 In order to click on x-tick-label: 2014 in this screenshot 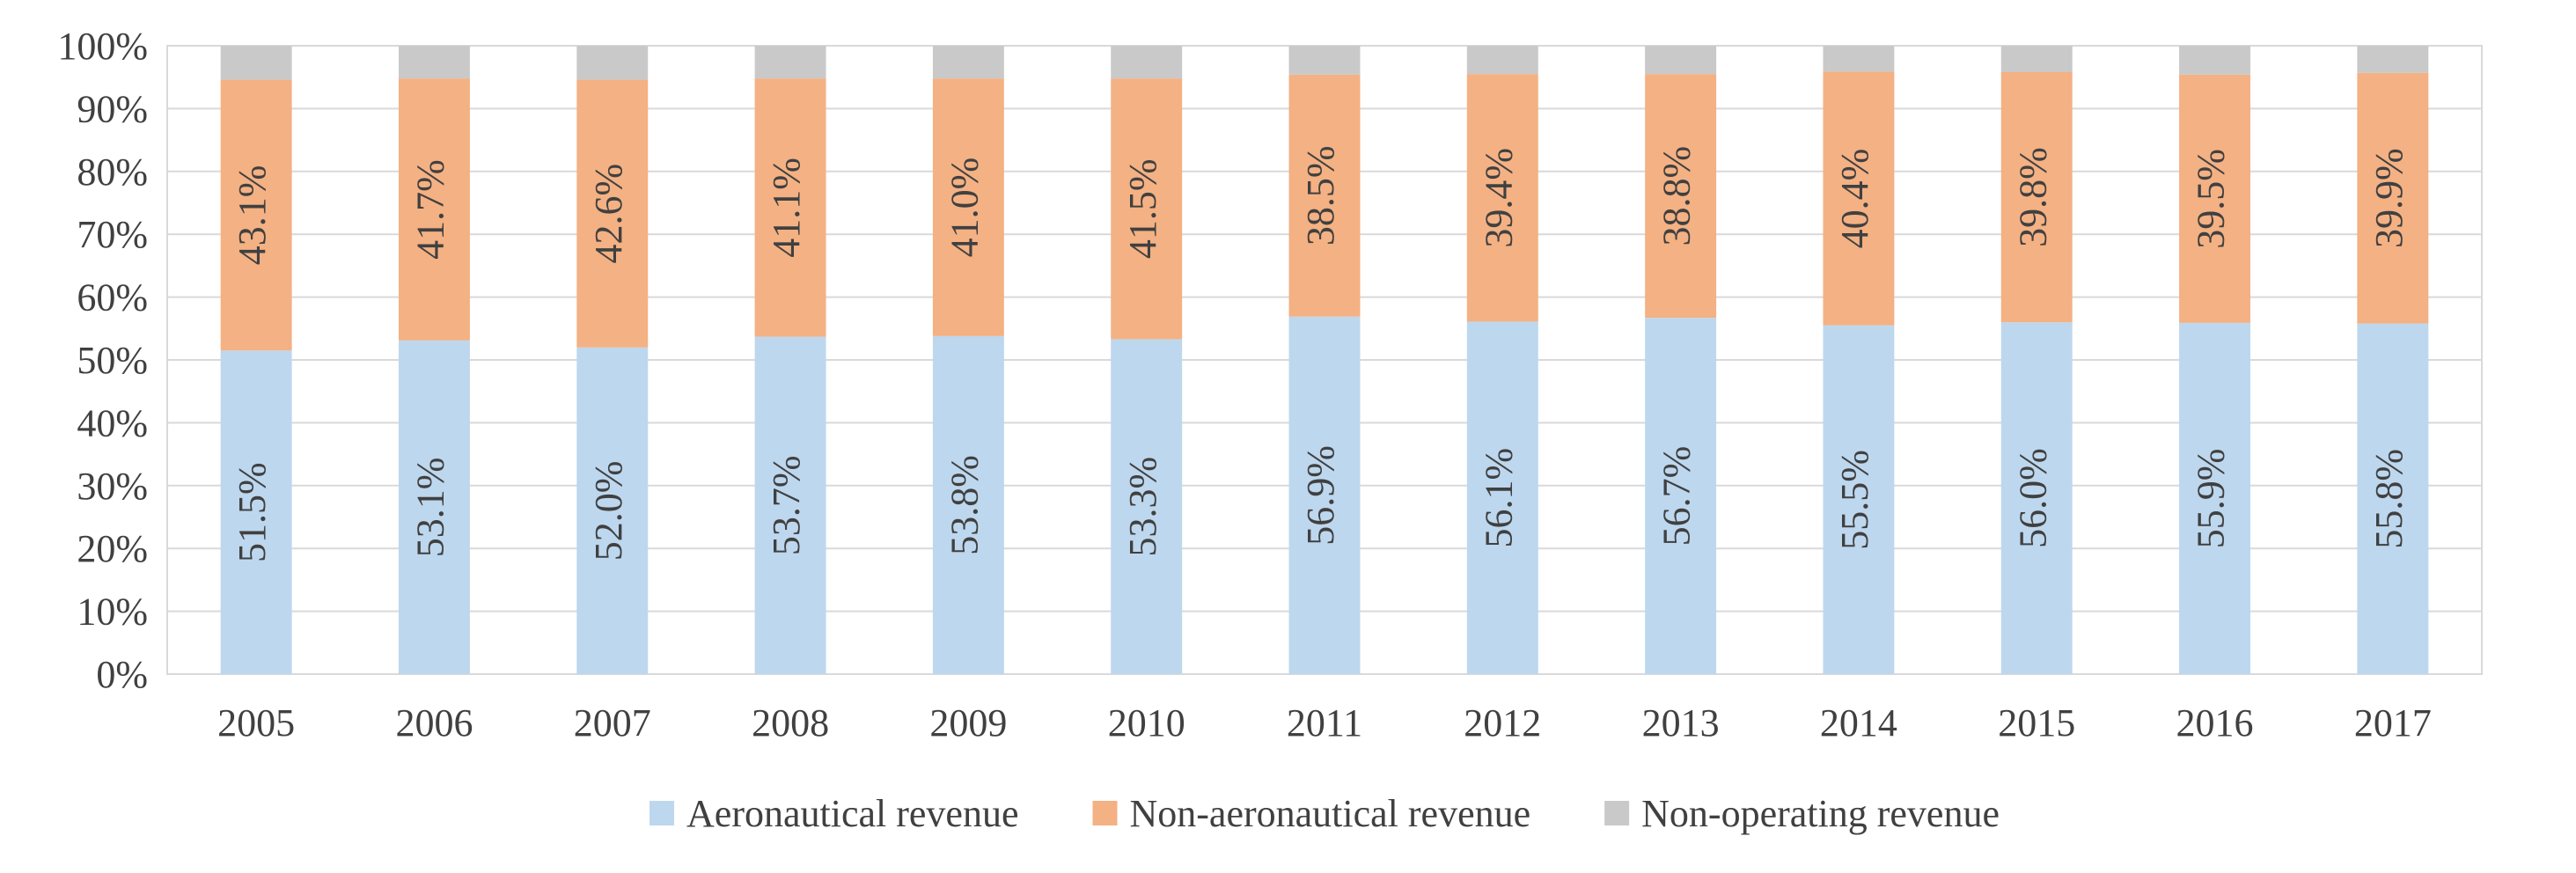, I will do `click(1858, 723)`.